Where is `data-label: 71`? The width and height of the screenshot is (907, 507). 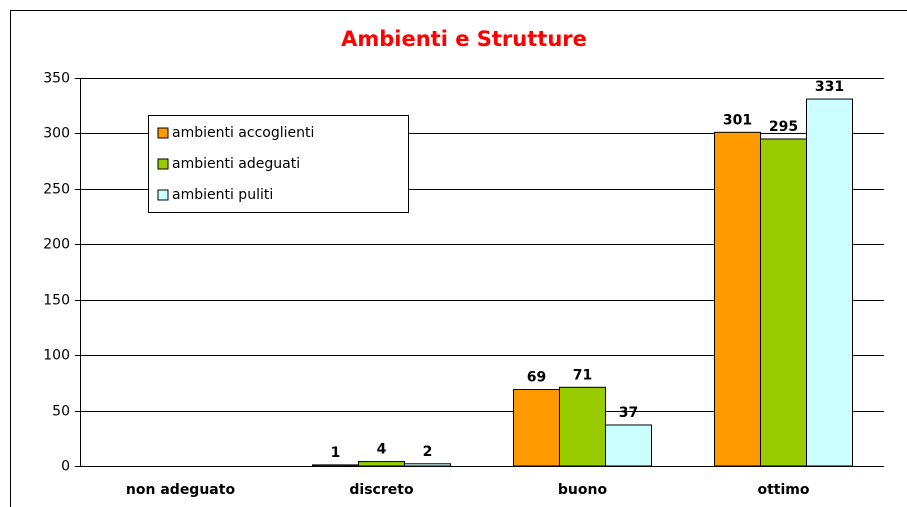 data-label: 71 is located at coordinates (582, 375).